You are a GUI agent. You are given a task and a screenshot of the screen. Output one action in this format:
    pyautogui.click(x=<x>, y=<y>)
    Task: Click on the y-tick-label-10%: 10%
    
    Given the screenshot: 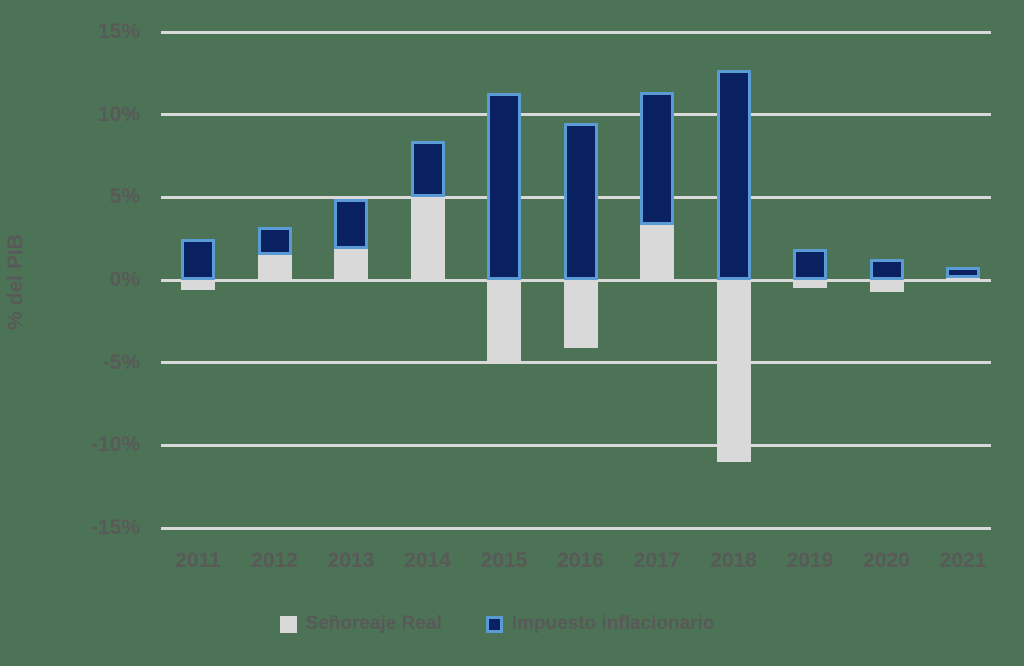 What is the action you would take?
    pyautogui.click(x=118, y=114)
    